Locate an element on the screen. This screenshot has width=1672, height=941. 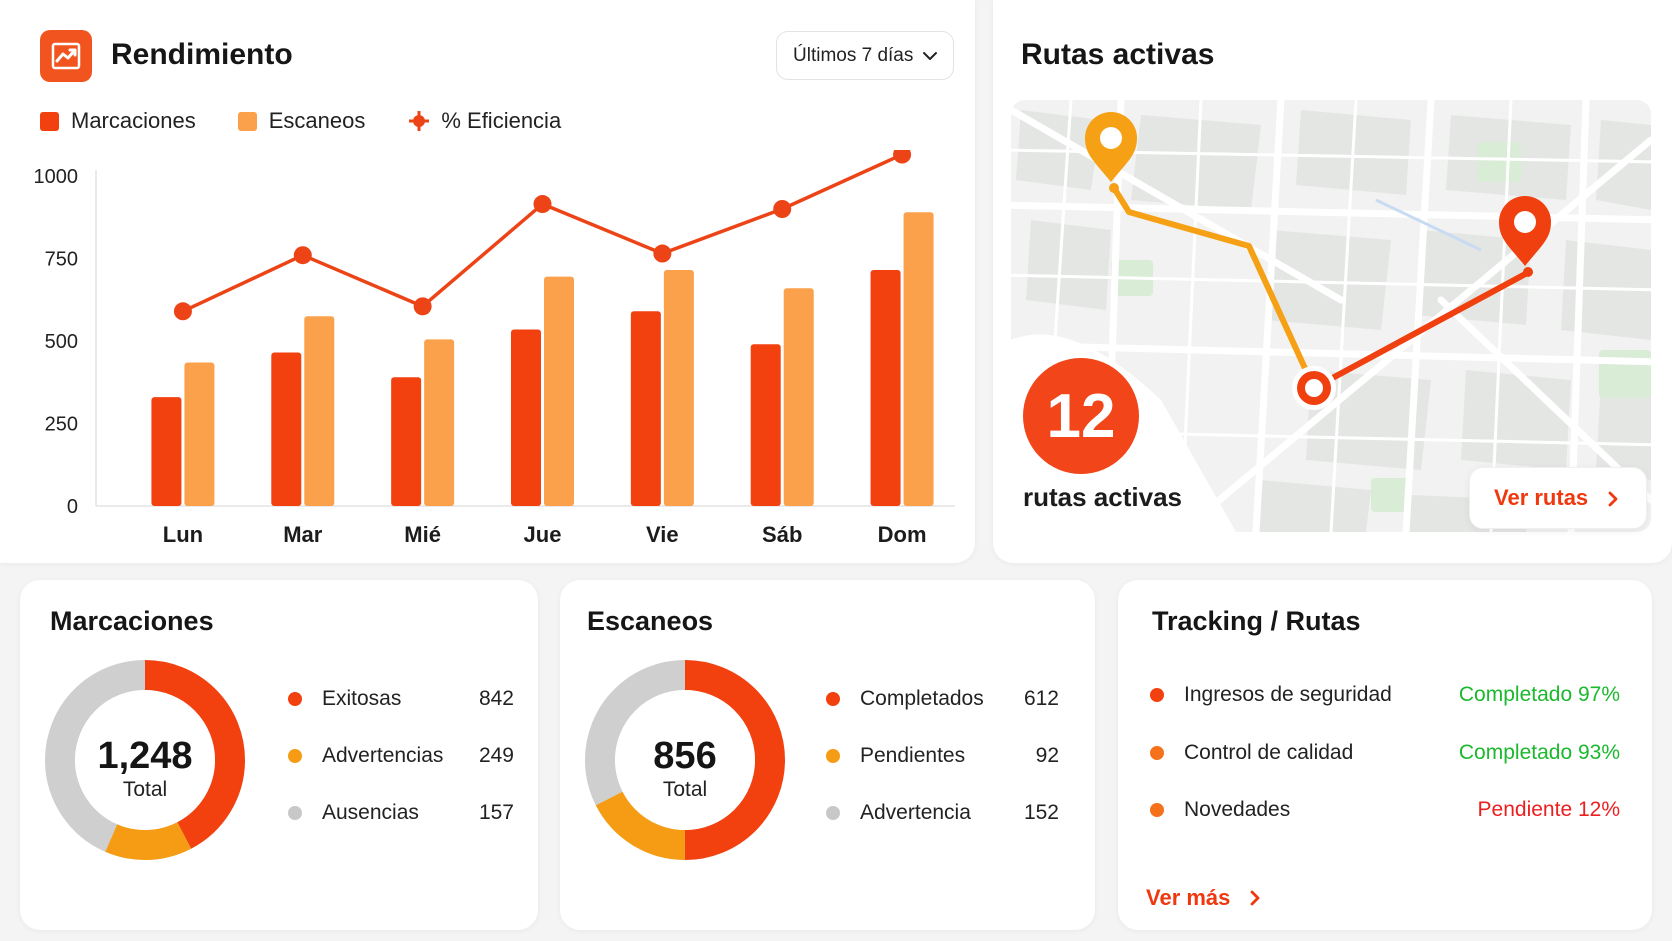
tracking-title: Tracking / Rutas is located at coordinates (1256, 621).